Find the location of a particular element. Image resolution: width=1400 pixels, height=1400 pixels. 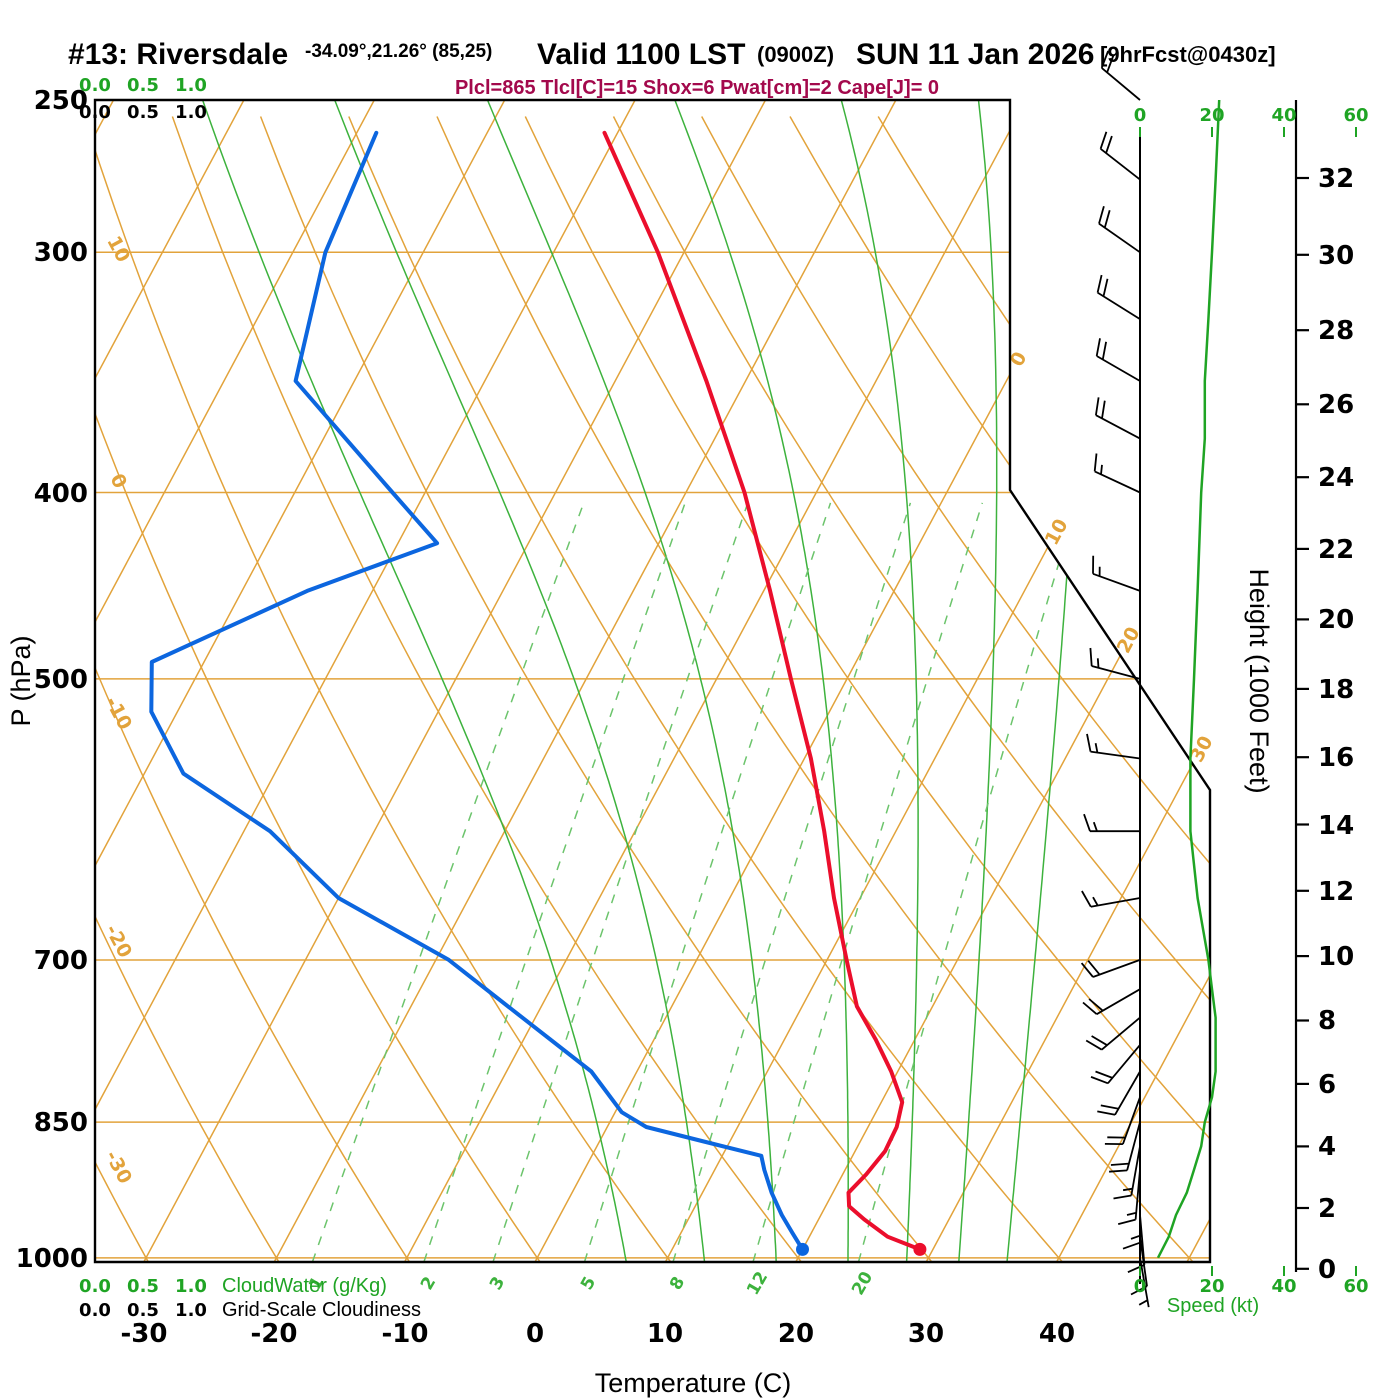

svg-text: 500 is located at coordinates (61, 680).